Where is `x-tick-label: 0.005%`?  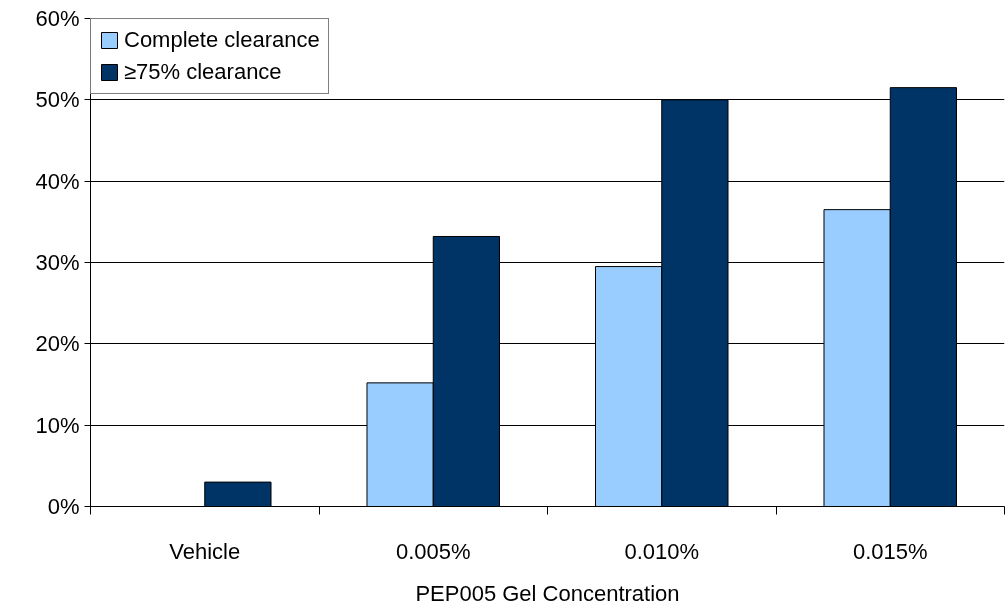
x-tick-label: 0.005% is located at coordinates (433, 551).